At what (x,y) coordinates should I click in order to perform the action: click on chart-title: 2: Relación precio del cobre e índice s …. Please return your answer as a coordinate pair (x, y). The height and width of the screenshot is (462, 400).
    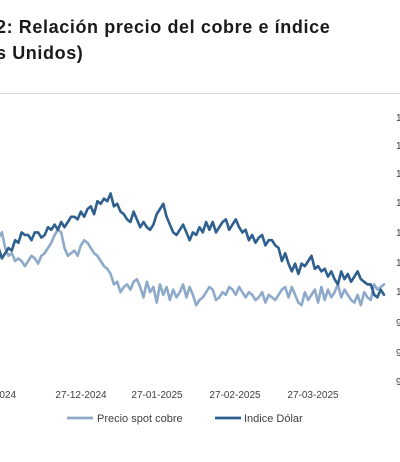
    Looking at the image, I should click on (200, 40).